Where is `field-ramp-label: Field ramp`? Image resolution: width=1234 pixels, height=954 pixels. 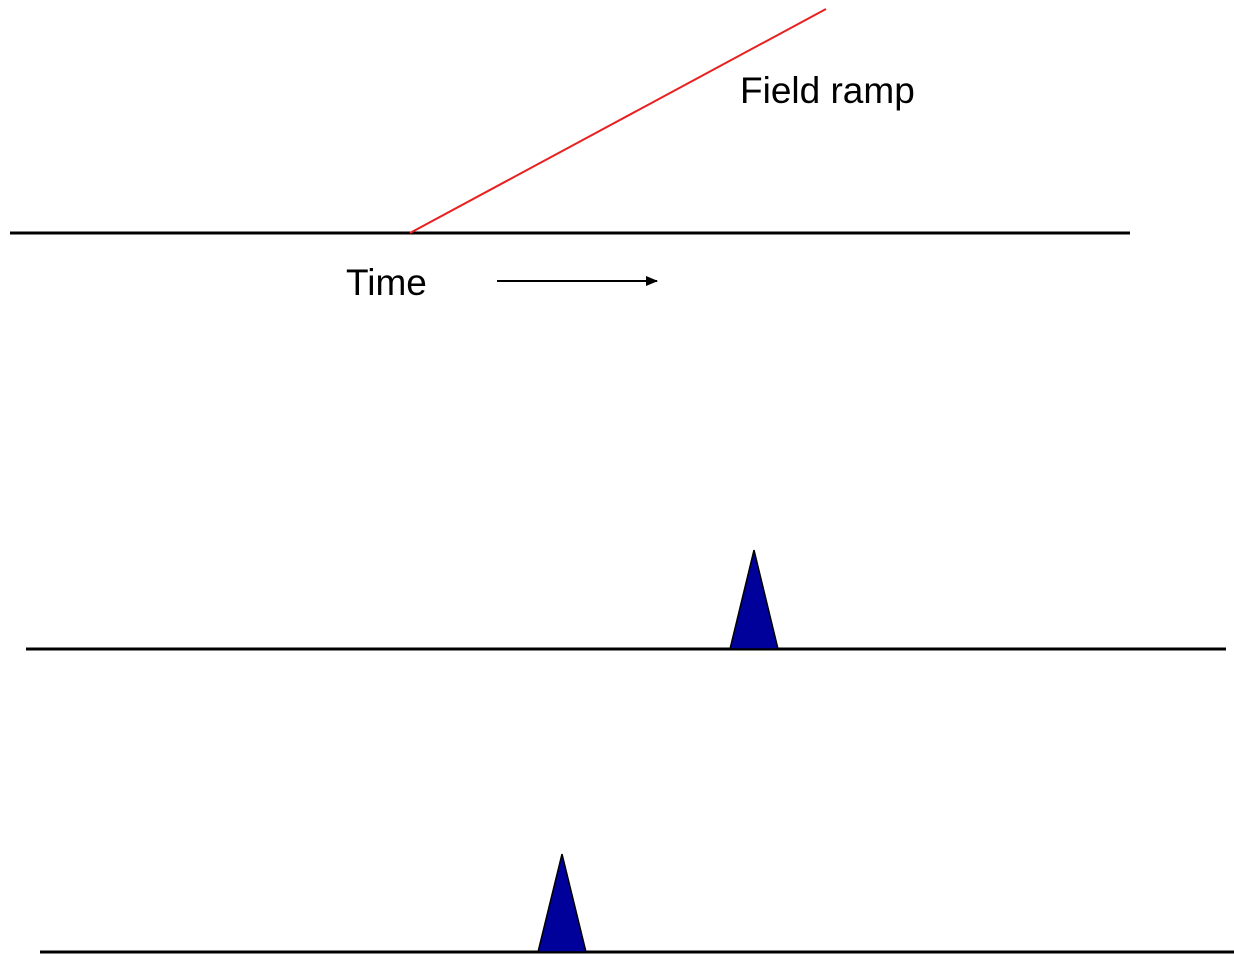
field-ramp-label: Field ramp is located at coordinates (827, 90).